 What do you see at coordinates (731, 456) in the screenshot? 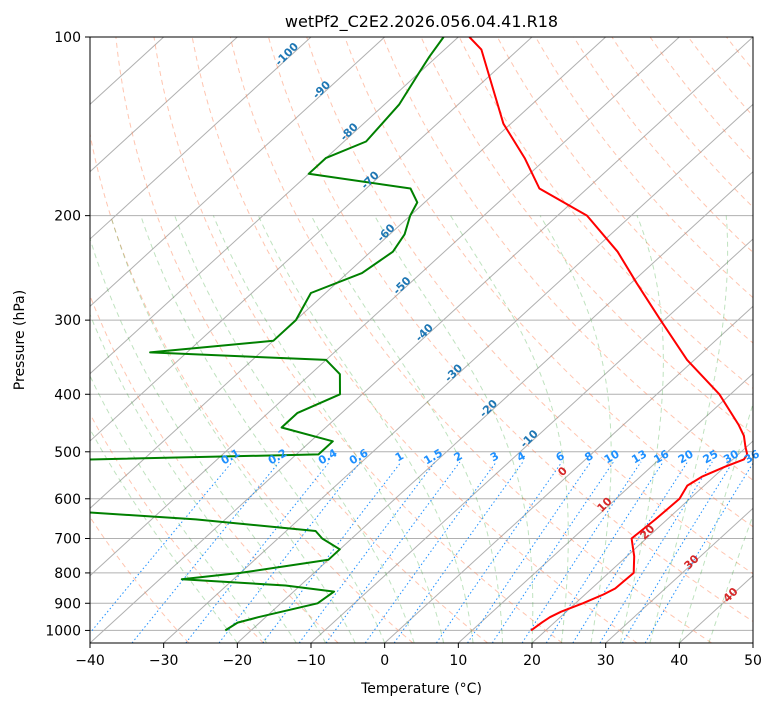
I see `mixing-ratio-label: 30` at bounding box center [731, 456].